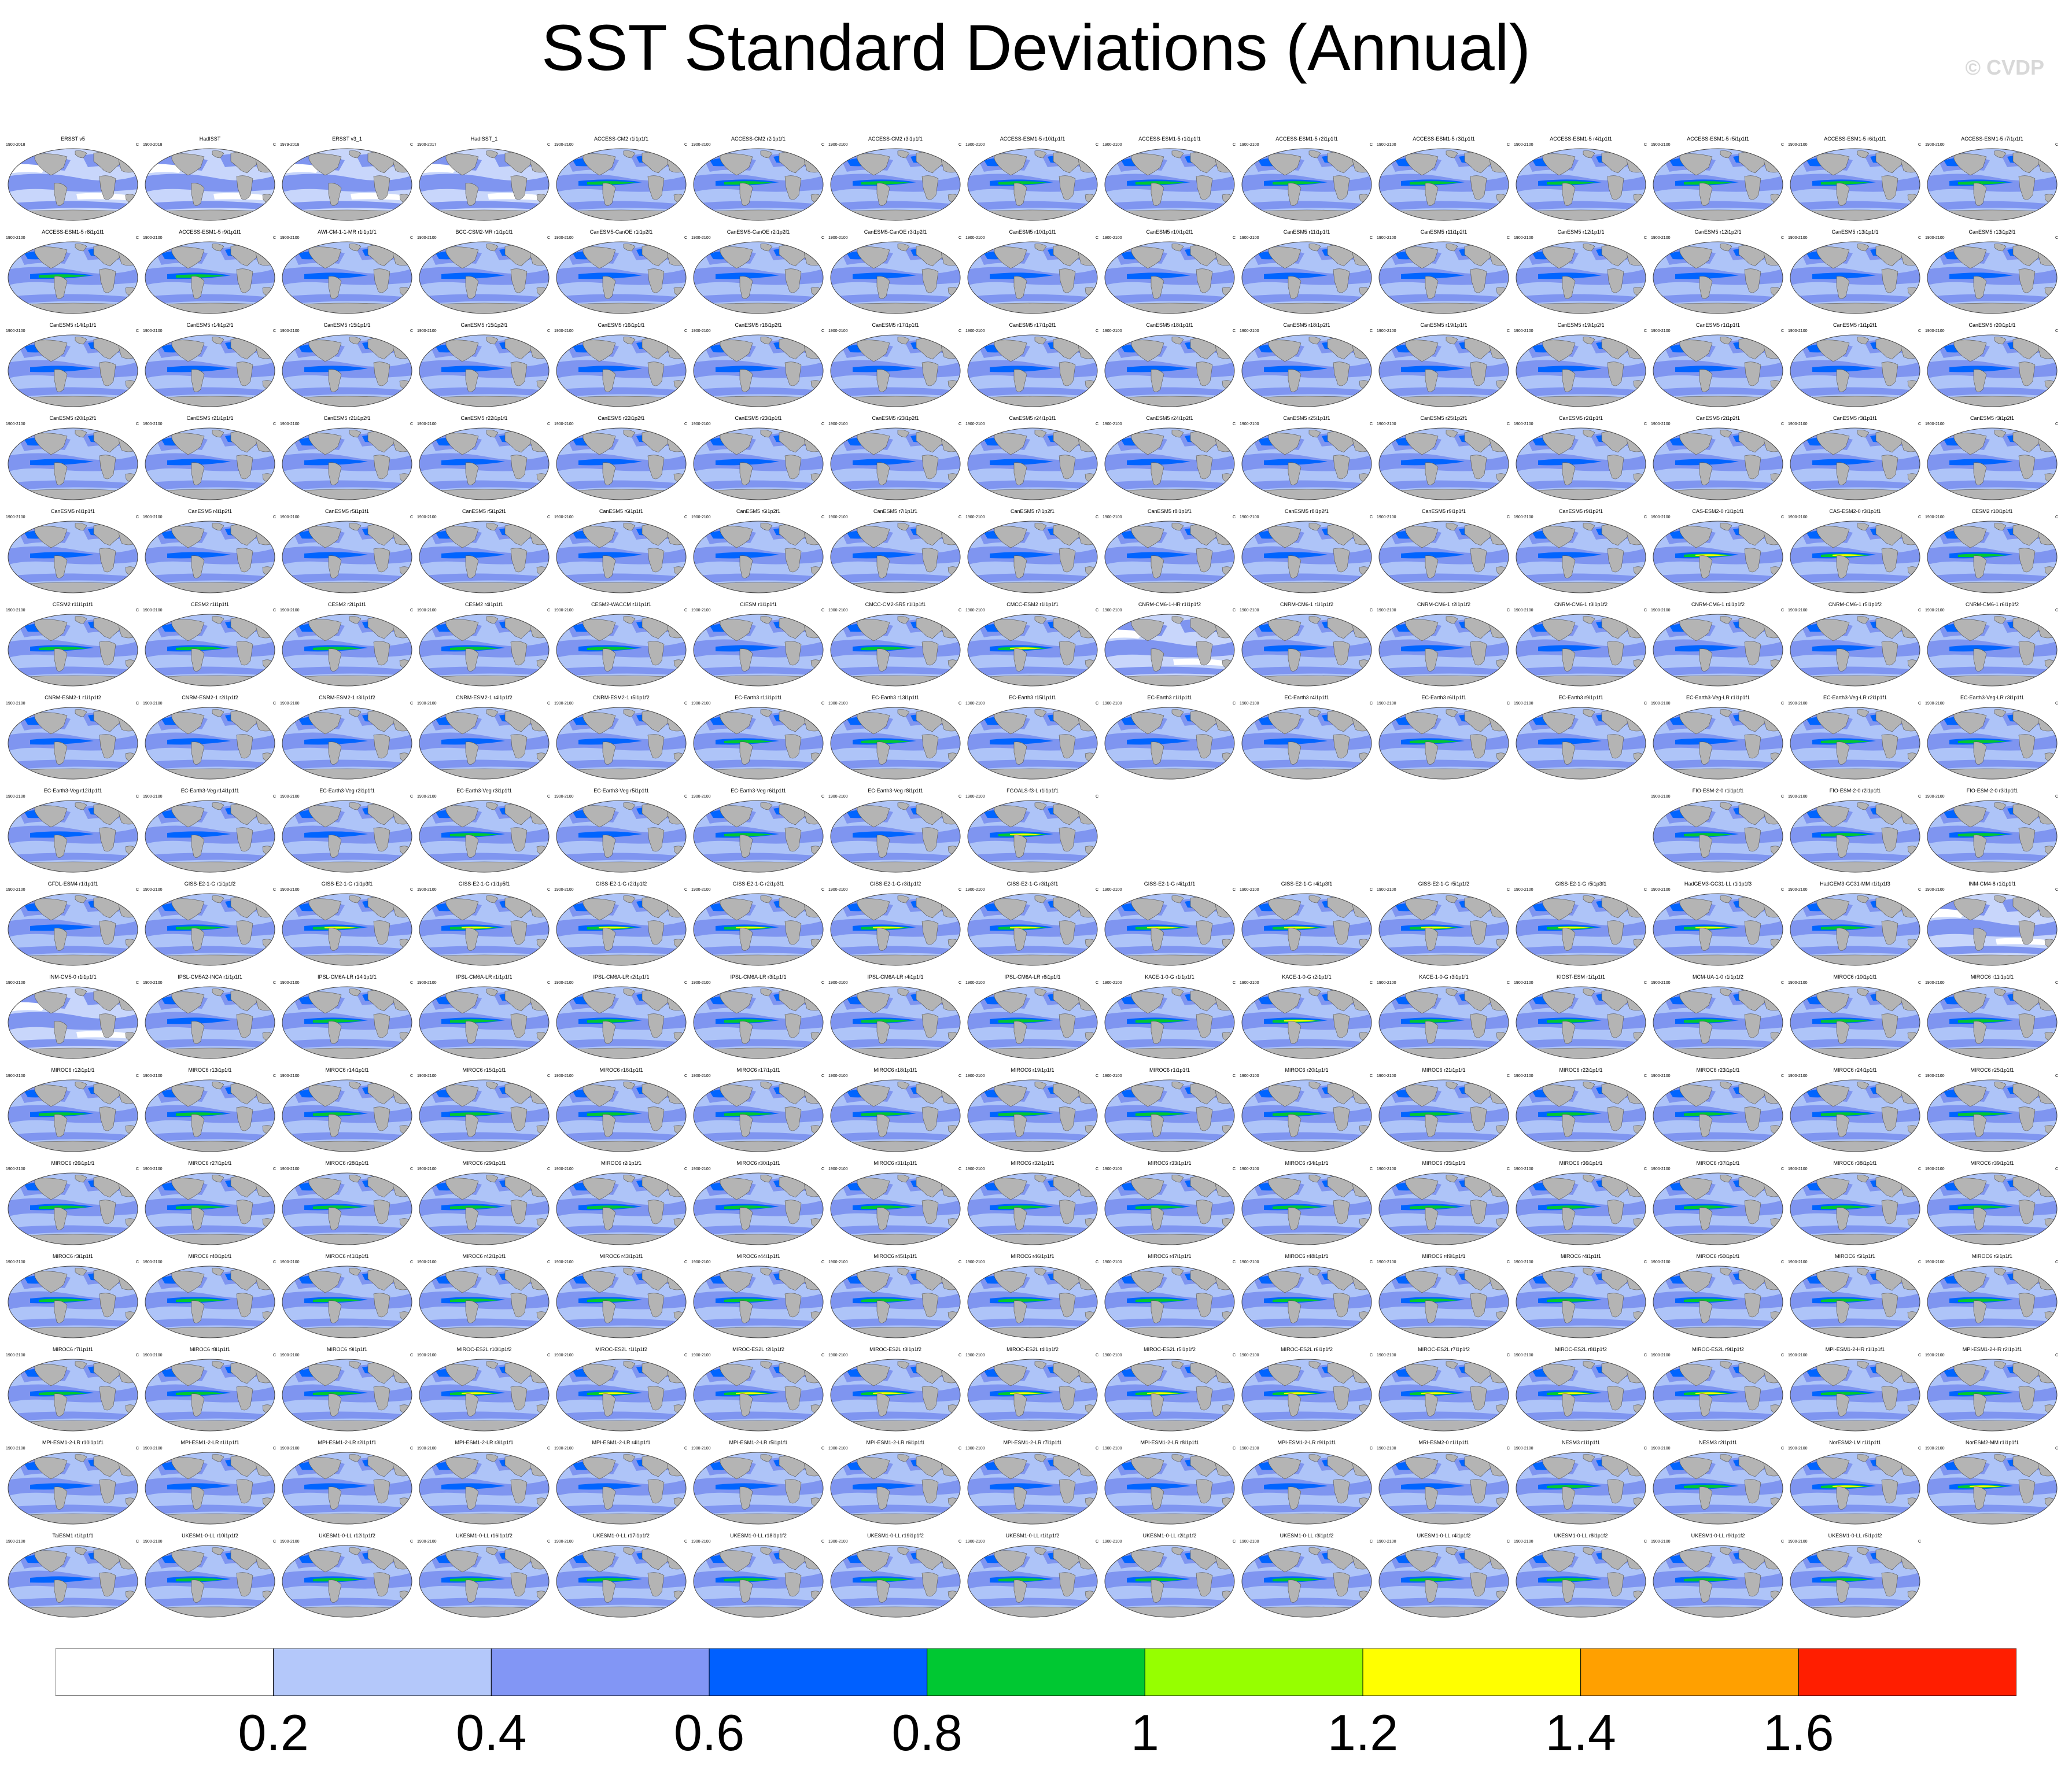 Image resolution: width=2072 pixels, height=1767 pixels. What do you see at coordinates (758, 1070) in the screenshot?
I see `panel-title: MIROC6 r17i1p1f1` at bounding box center [758, 1070].